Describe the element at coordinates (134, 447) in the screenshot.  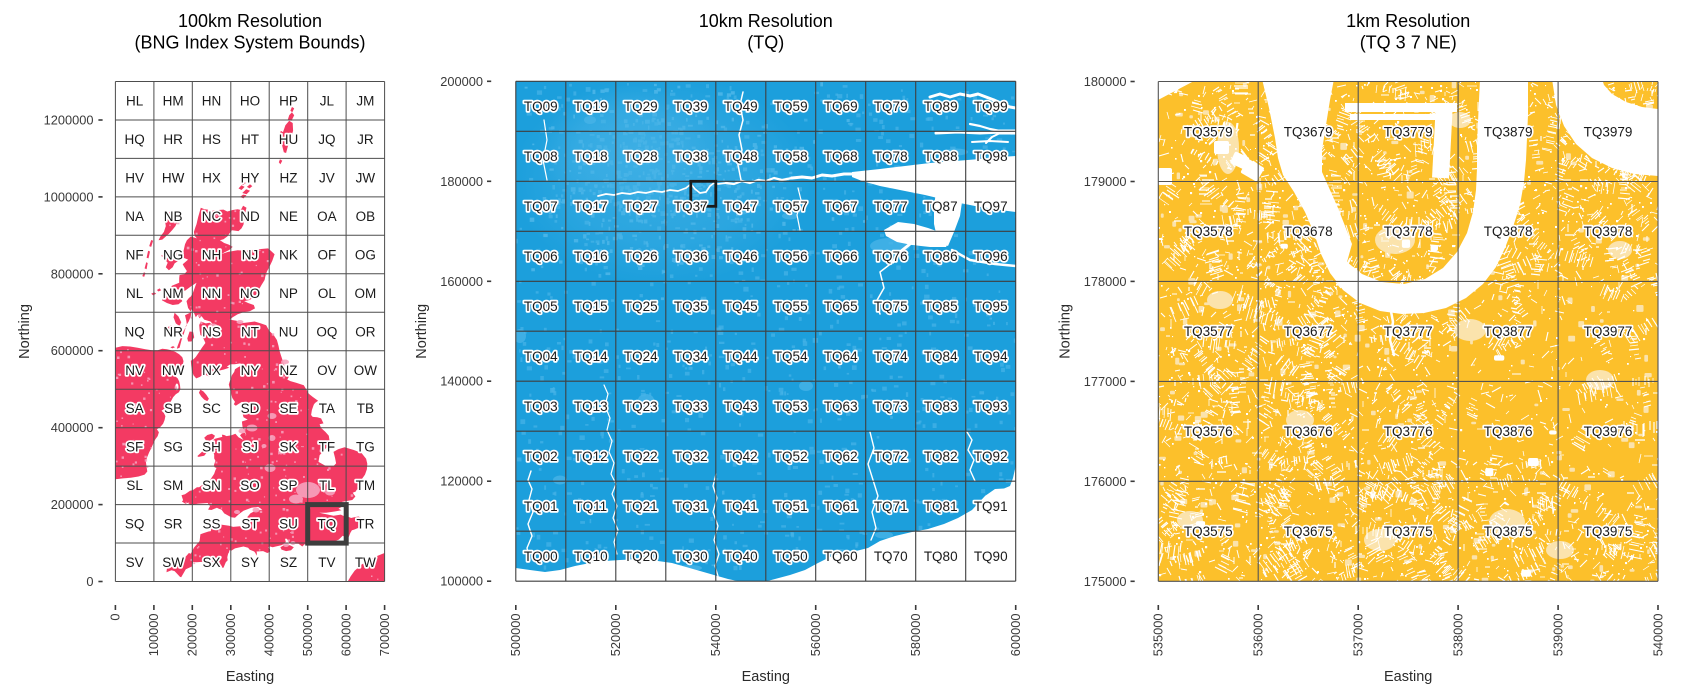
I see `svg-text: SF` at that location.